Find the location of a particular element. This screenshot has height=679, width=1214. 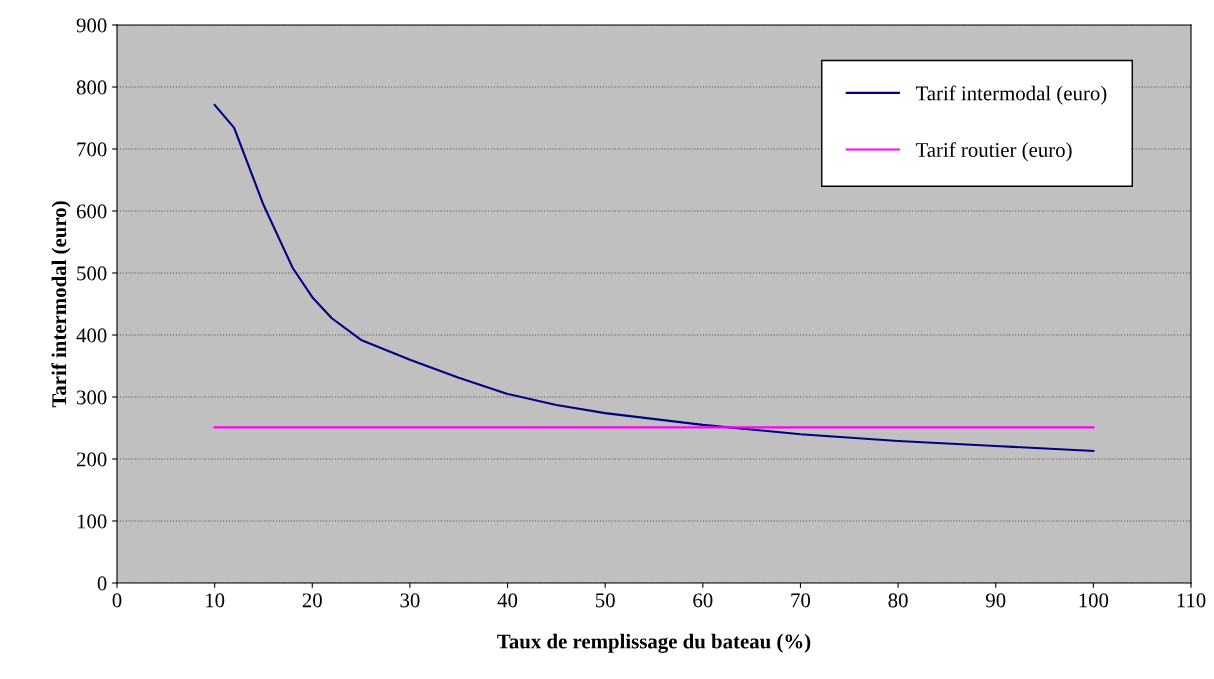

x-tick-label: 110 is located at coordinates (1191, 600).